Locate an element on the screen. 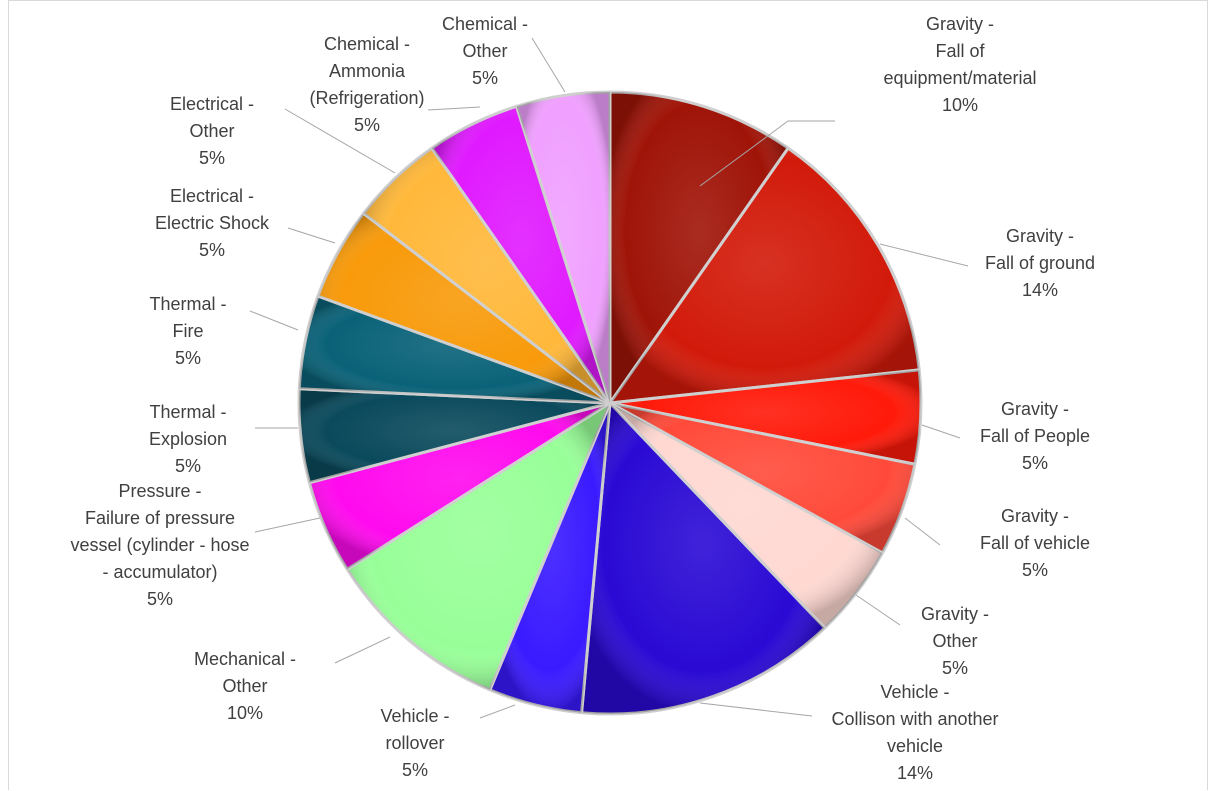 Image resolution: width=1211 pixels, height=791 pixels. slice-label: Electrical - Other 5% is located at coordinates (212, 131).